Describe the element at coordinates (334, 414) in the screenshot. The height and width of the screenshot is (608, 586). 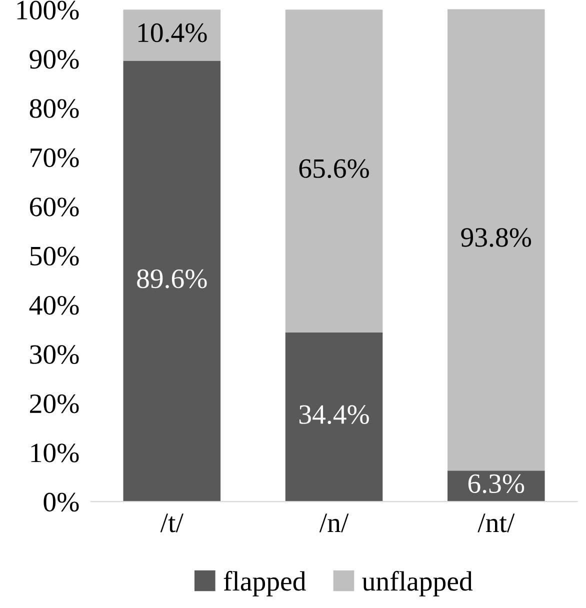
I see `data-label: 34.4%` at that location.